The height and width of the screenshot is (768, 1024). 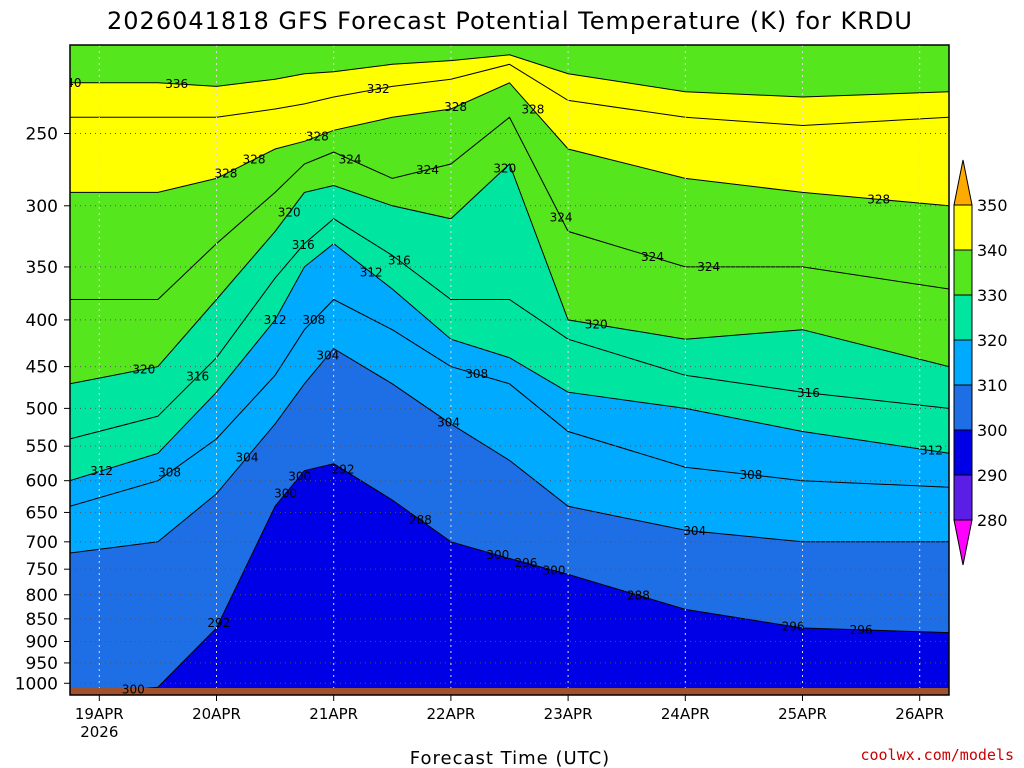 I want to click on contour-label: 336, so click(x=176, y=84).